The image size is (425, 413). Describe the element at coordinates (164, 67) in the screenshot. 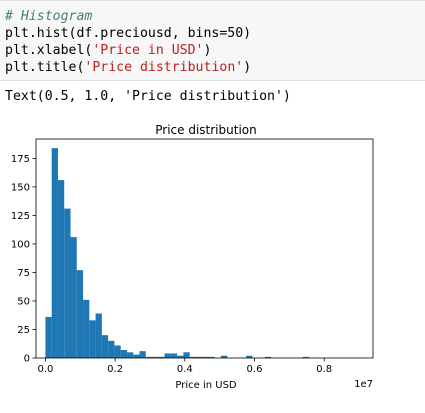

I see `code-string: 'Price distribution'` at that location.